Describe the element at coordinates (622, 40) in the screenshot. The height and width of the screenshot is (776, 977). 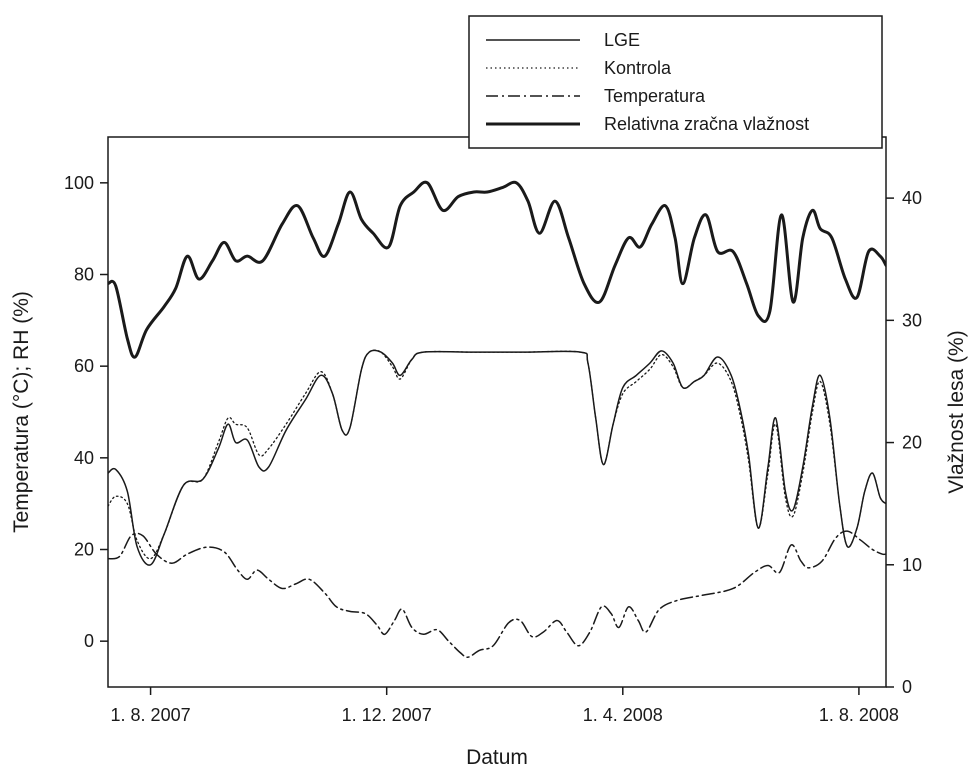
I see `legend-label-lge: LGE` at that location.